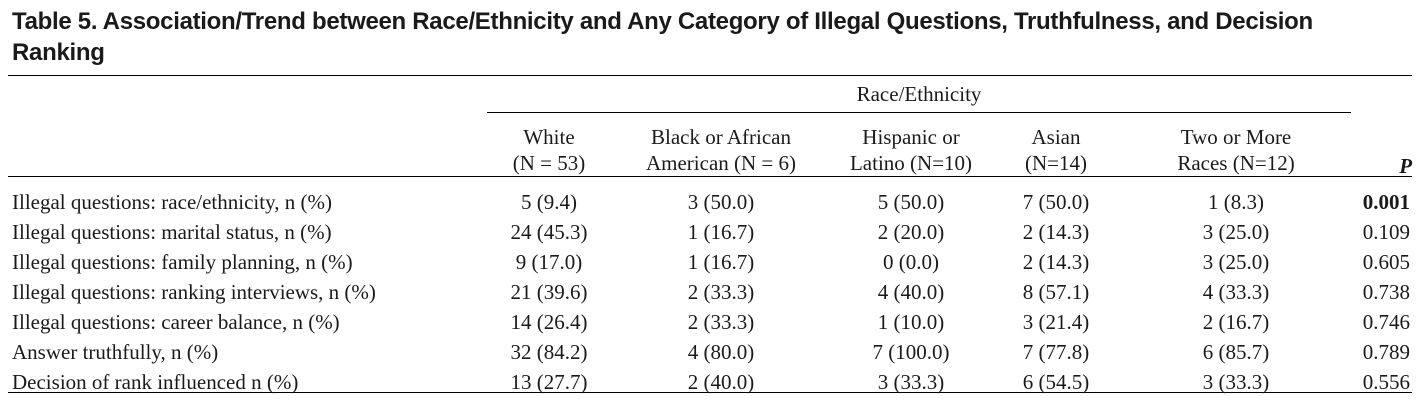 This screenshot has width=1420, height=401. What do you see at coordinates (1236, 352) in the screenshot?
I see `table-cell: 6 (85.7)` at bounding box center [1236, 352].